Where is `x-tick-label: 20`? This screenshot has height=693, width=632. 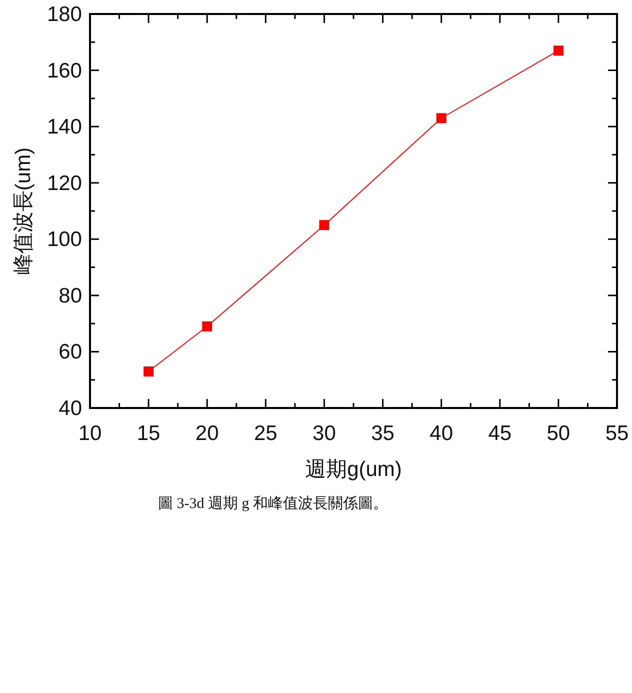
x-tick-label: 20 is located at coordinates (207, 433).